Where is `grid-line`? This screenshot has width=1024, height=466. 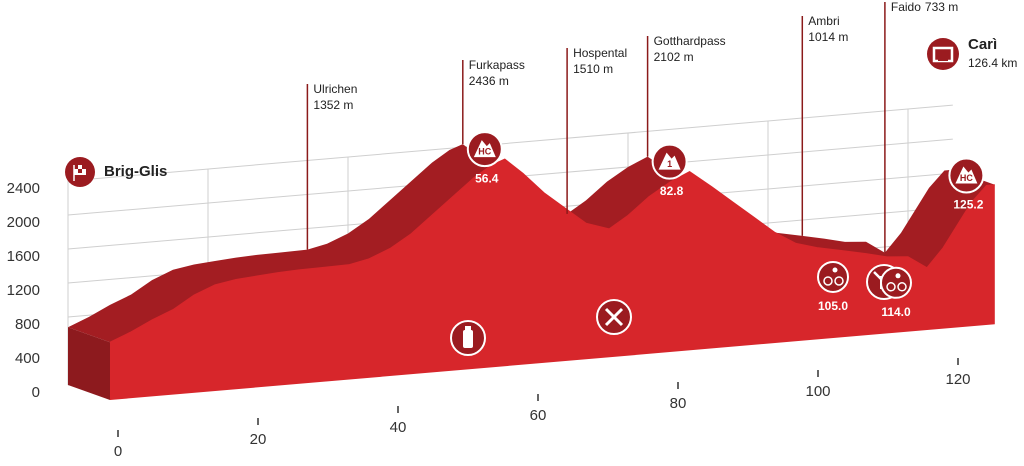
grid-line is located at coordinates (510, 143).